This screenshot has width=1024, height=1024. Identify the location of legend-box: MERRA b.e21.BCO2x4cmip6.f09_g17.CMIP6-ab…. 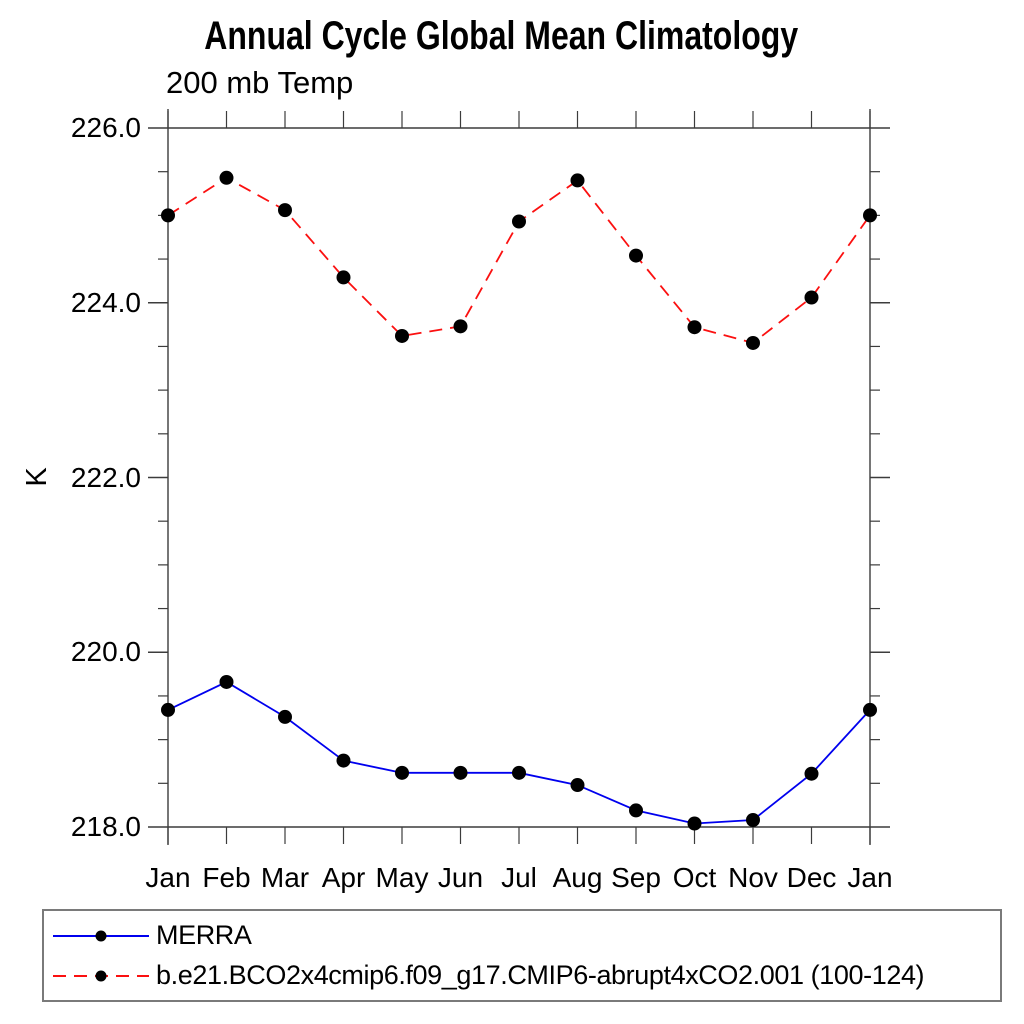
(522, 955).